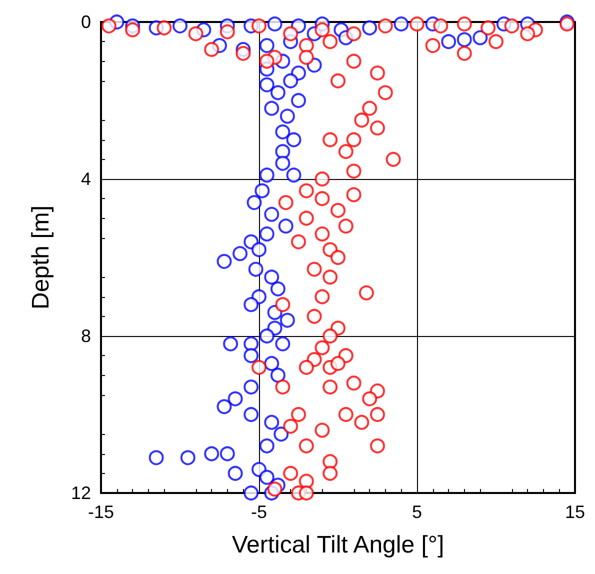  I want to click on x-tick-label: -5, so click(259, 512).